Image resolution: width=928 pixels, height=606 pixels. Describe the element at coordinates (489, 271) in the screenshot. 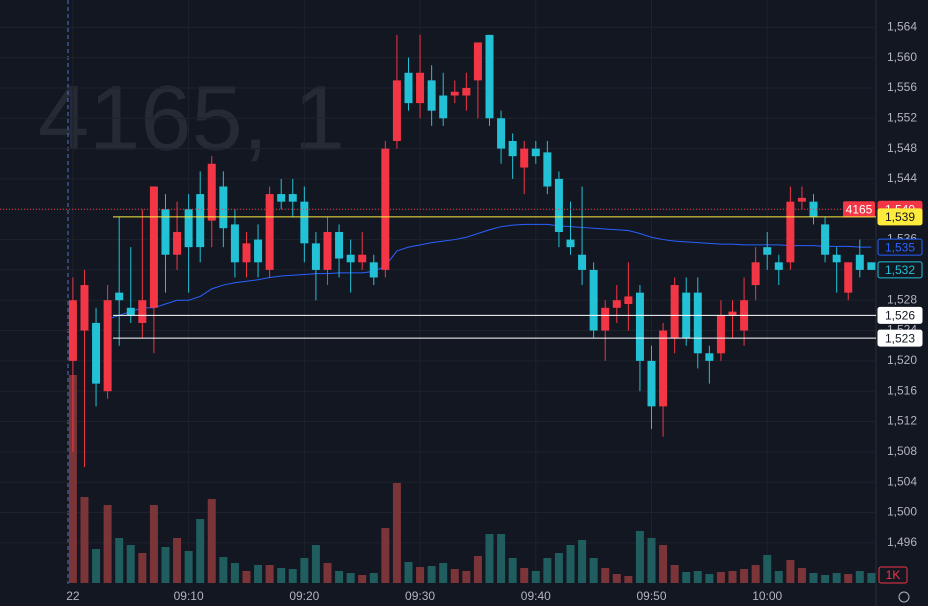

I see `vwap-line` at that location.